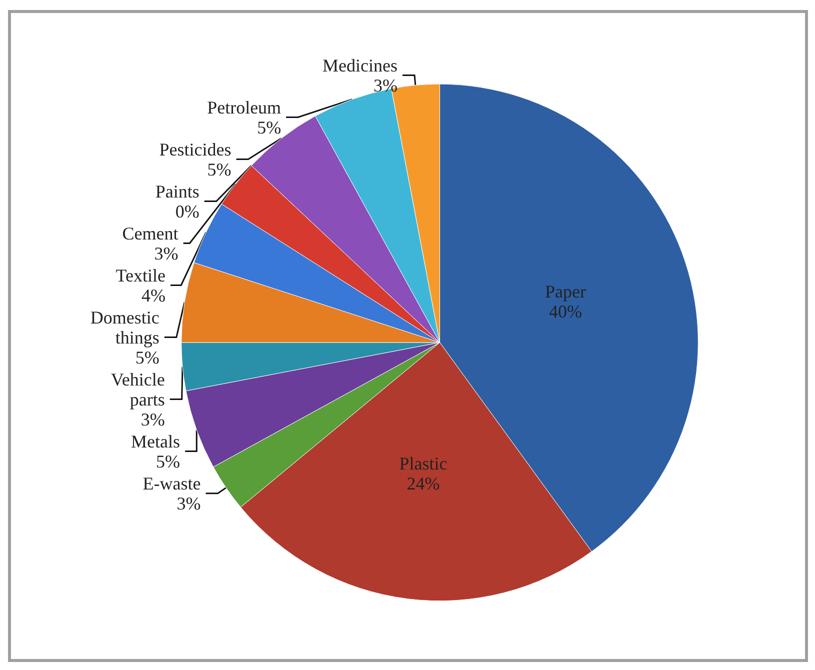 The width and height of the screenshot is (815, 670). I want to click on slice-label: Metals, so click(155, 441).